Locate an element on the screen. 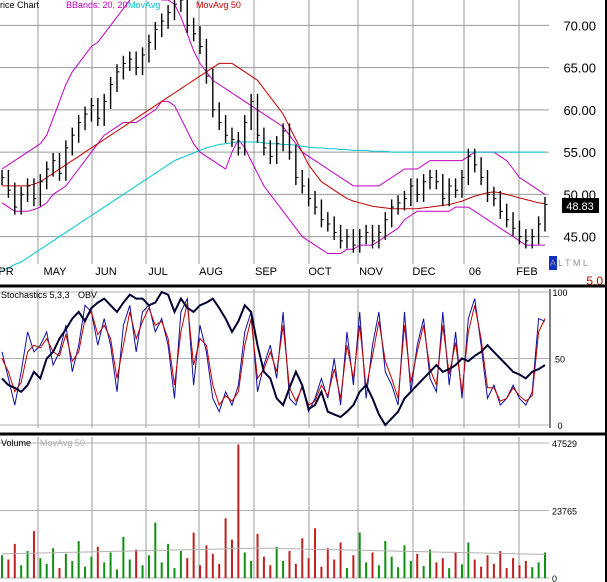 The image size is (607, 582). stoch-tick-label: 0 is located at coordinates (559, 426).